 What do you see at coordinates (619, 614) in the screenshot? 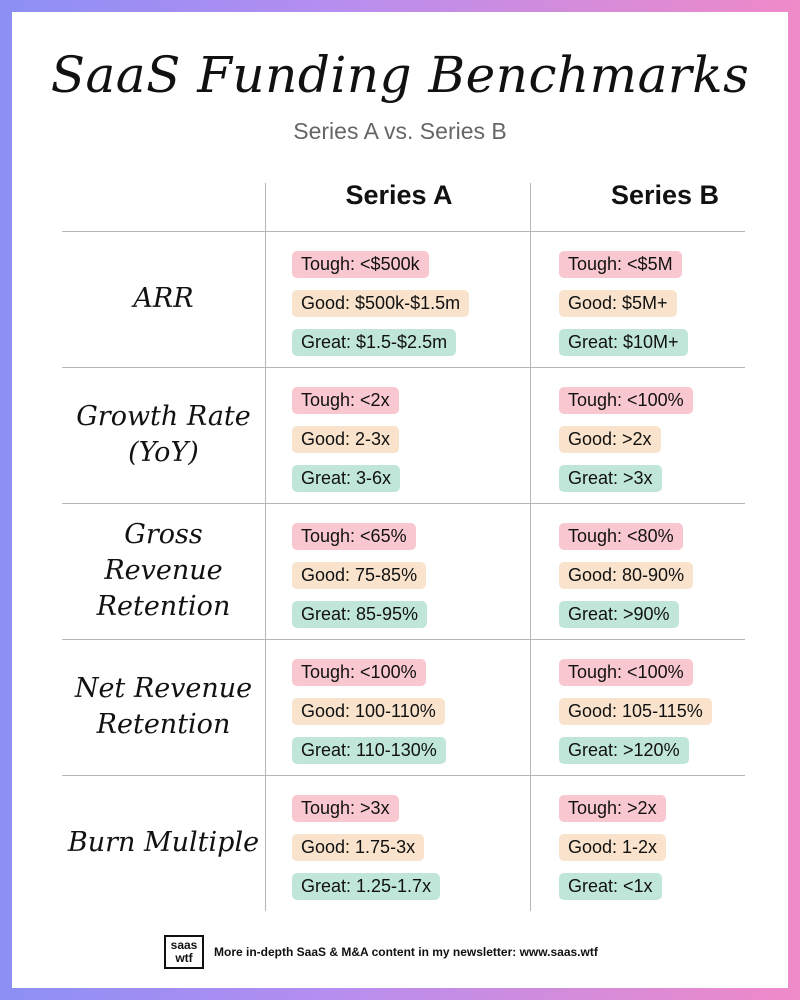
I see `great-badge: Great: >90%` at bounding box center [619, 614].